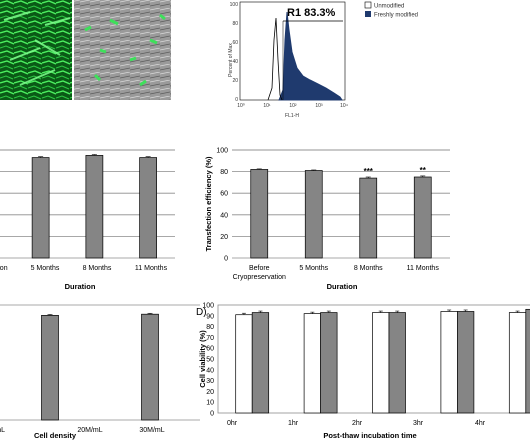  I want to click on chart-cell-density: mL 20M/mL 30M/mL Cell density, so click(100, 372).